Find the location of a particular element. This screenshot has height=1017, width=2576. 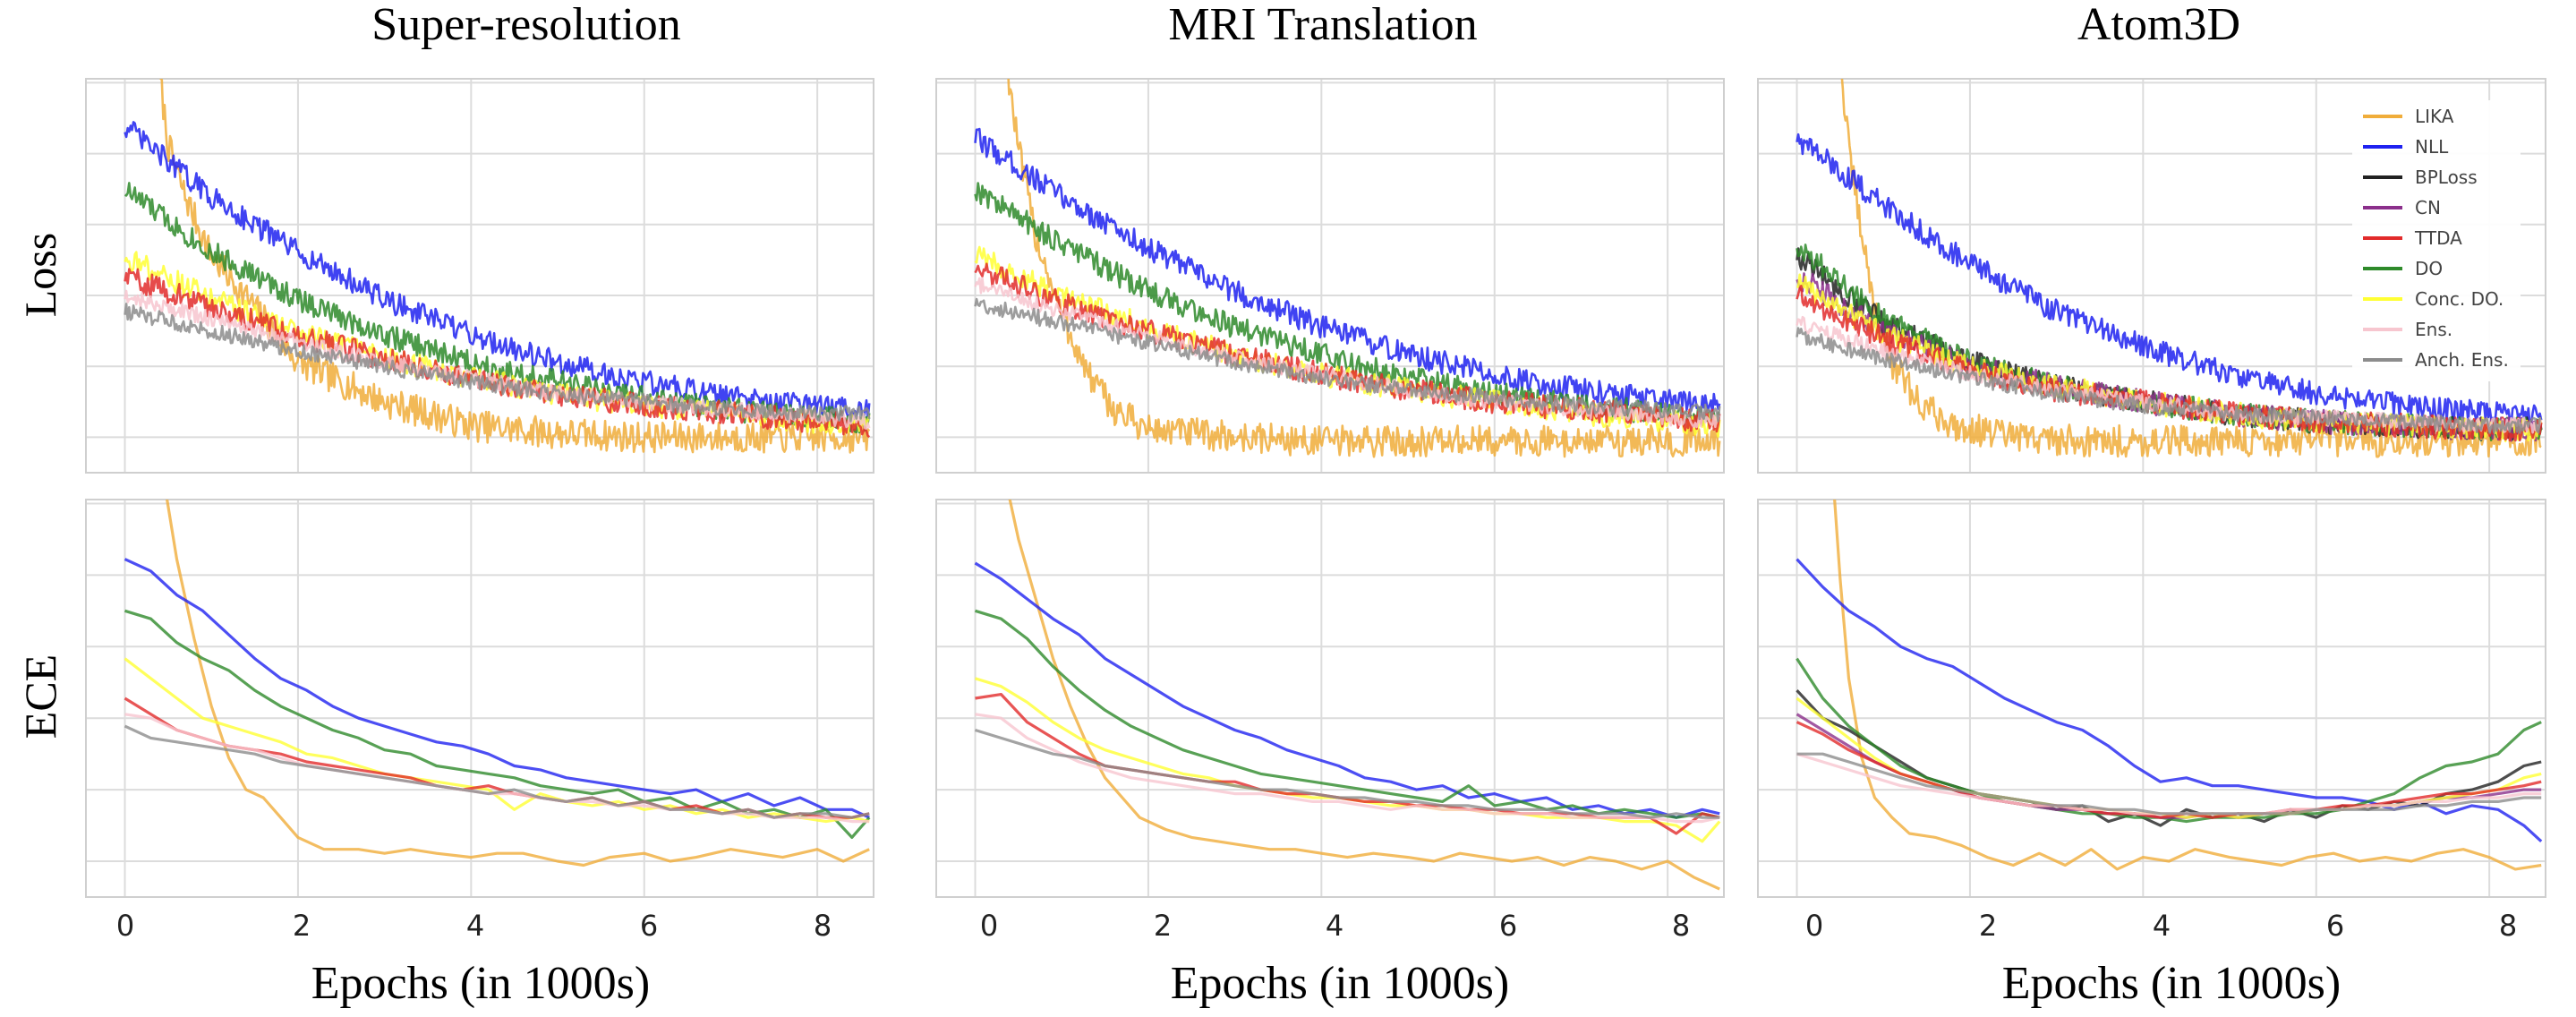

row-label-loss: Loss is located at coordinates (40, 275).